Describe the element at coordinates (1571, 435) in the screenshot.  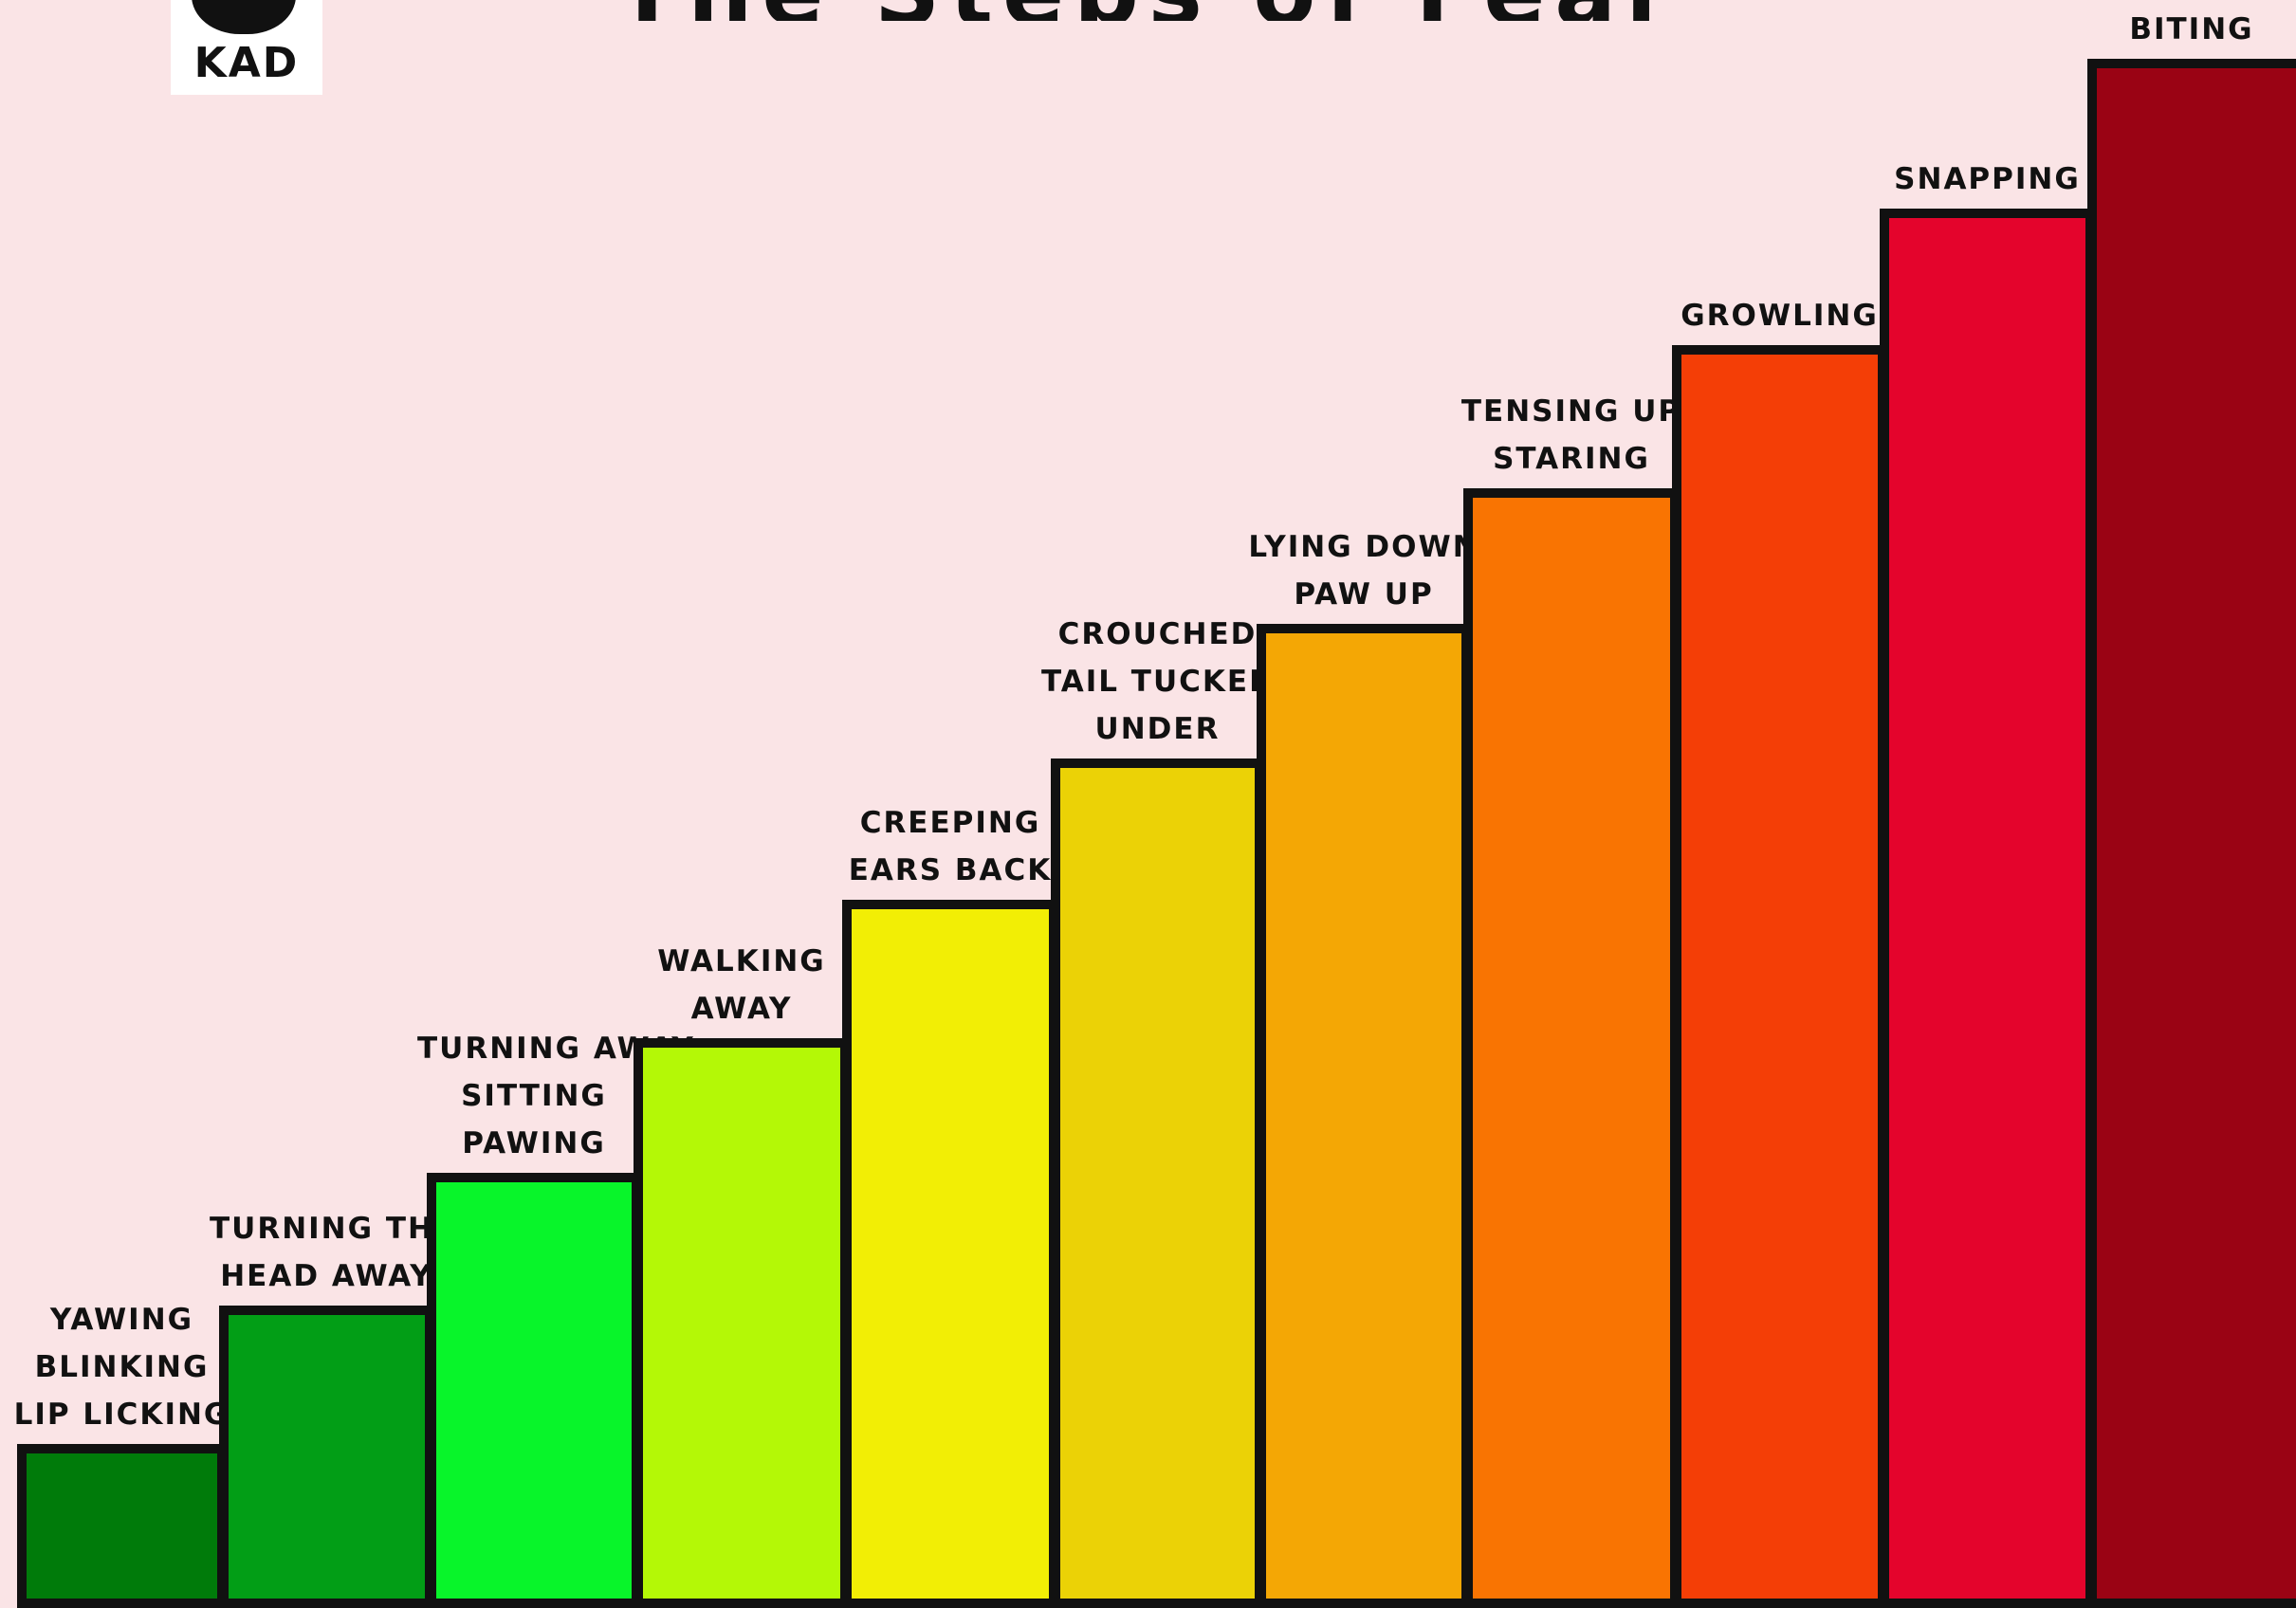
I see `fear-step-label-8: TENSING UP STARING` at that location.